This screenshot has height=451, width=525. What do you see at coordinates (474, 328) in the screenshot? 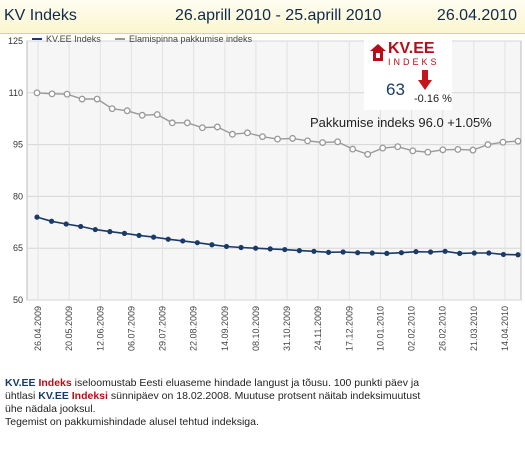
I see `x-tick-label: 21.03.2010` at bounding box center [474, 328].